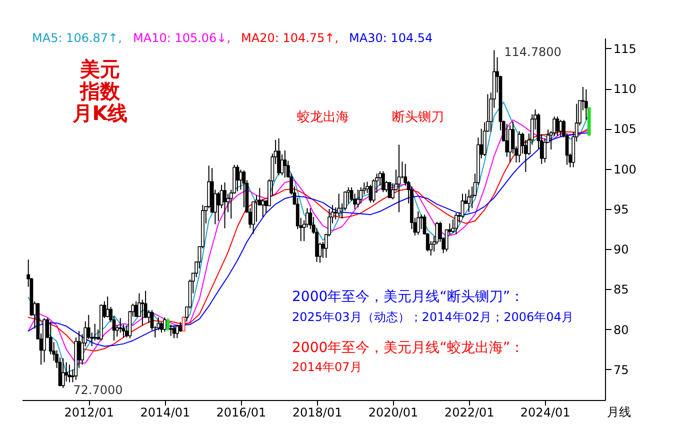 This screenshot has width=680, height=440. What do you see at coordinates (290, 38) in the screenshot?
I see `text: MA20: 104.75↑,` at bounding box center [290, 38].